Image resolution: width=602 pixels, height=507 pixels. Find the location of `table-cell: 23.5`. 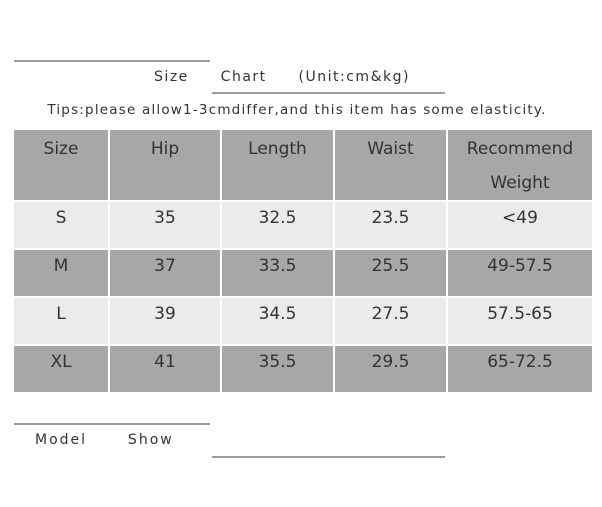

table-cell: 23.5 is located at coordinates (390, 225).